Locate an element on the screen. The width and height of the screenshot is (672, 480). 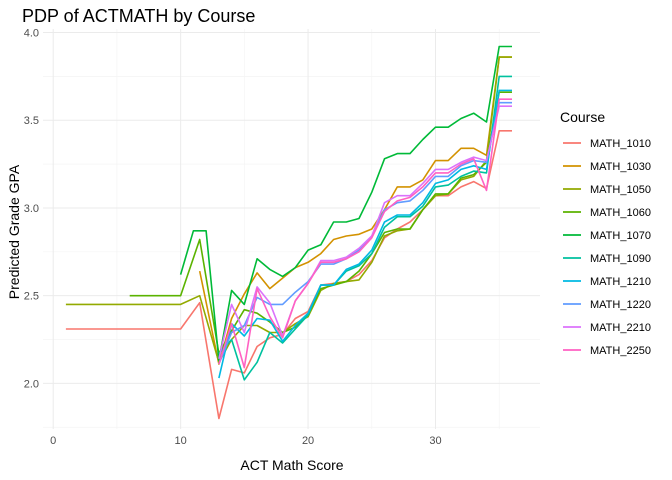
x-tick-label: 20 is located at coordinates (308, 441).